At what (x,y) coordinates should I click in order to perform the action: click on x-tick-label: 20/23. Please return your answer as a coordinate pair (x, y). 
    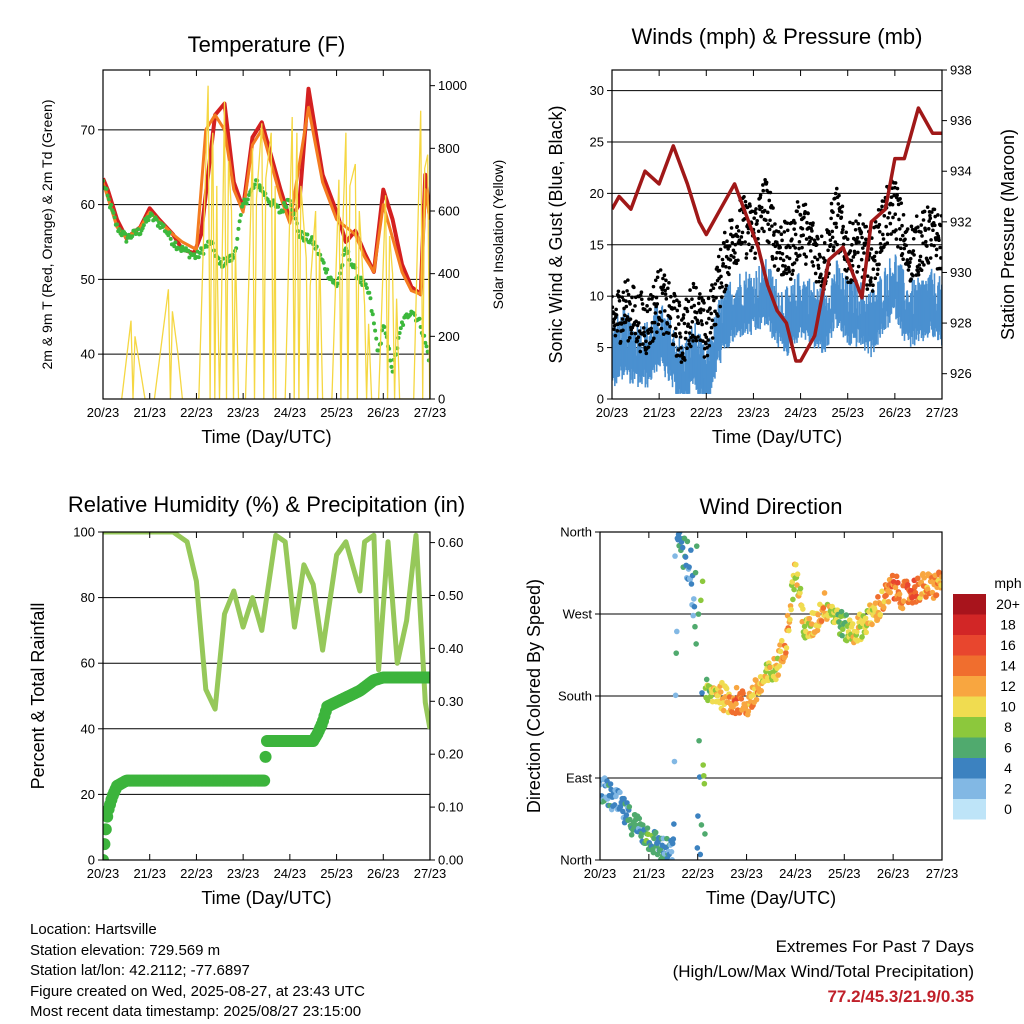
    Looking at the image, I should click on (600, 873).